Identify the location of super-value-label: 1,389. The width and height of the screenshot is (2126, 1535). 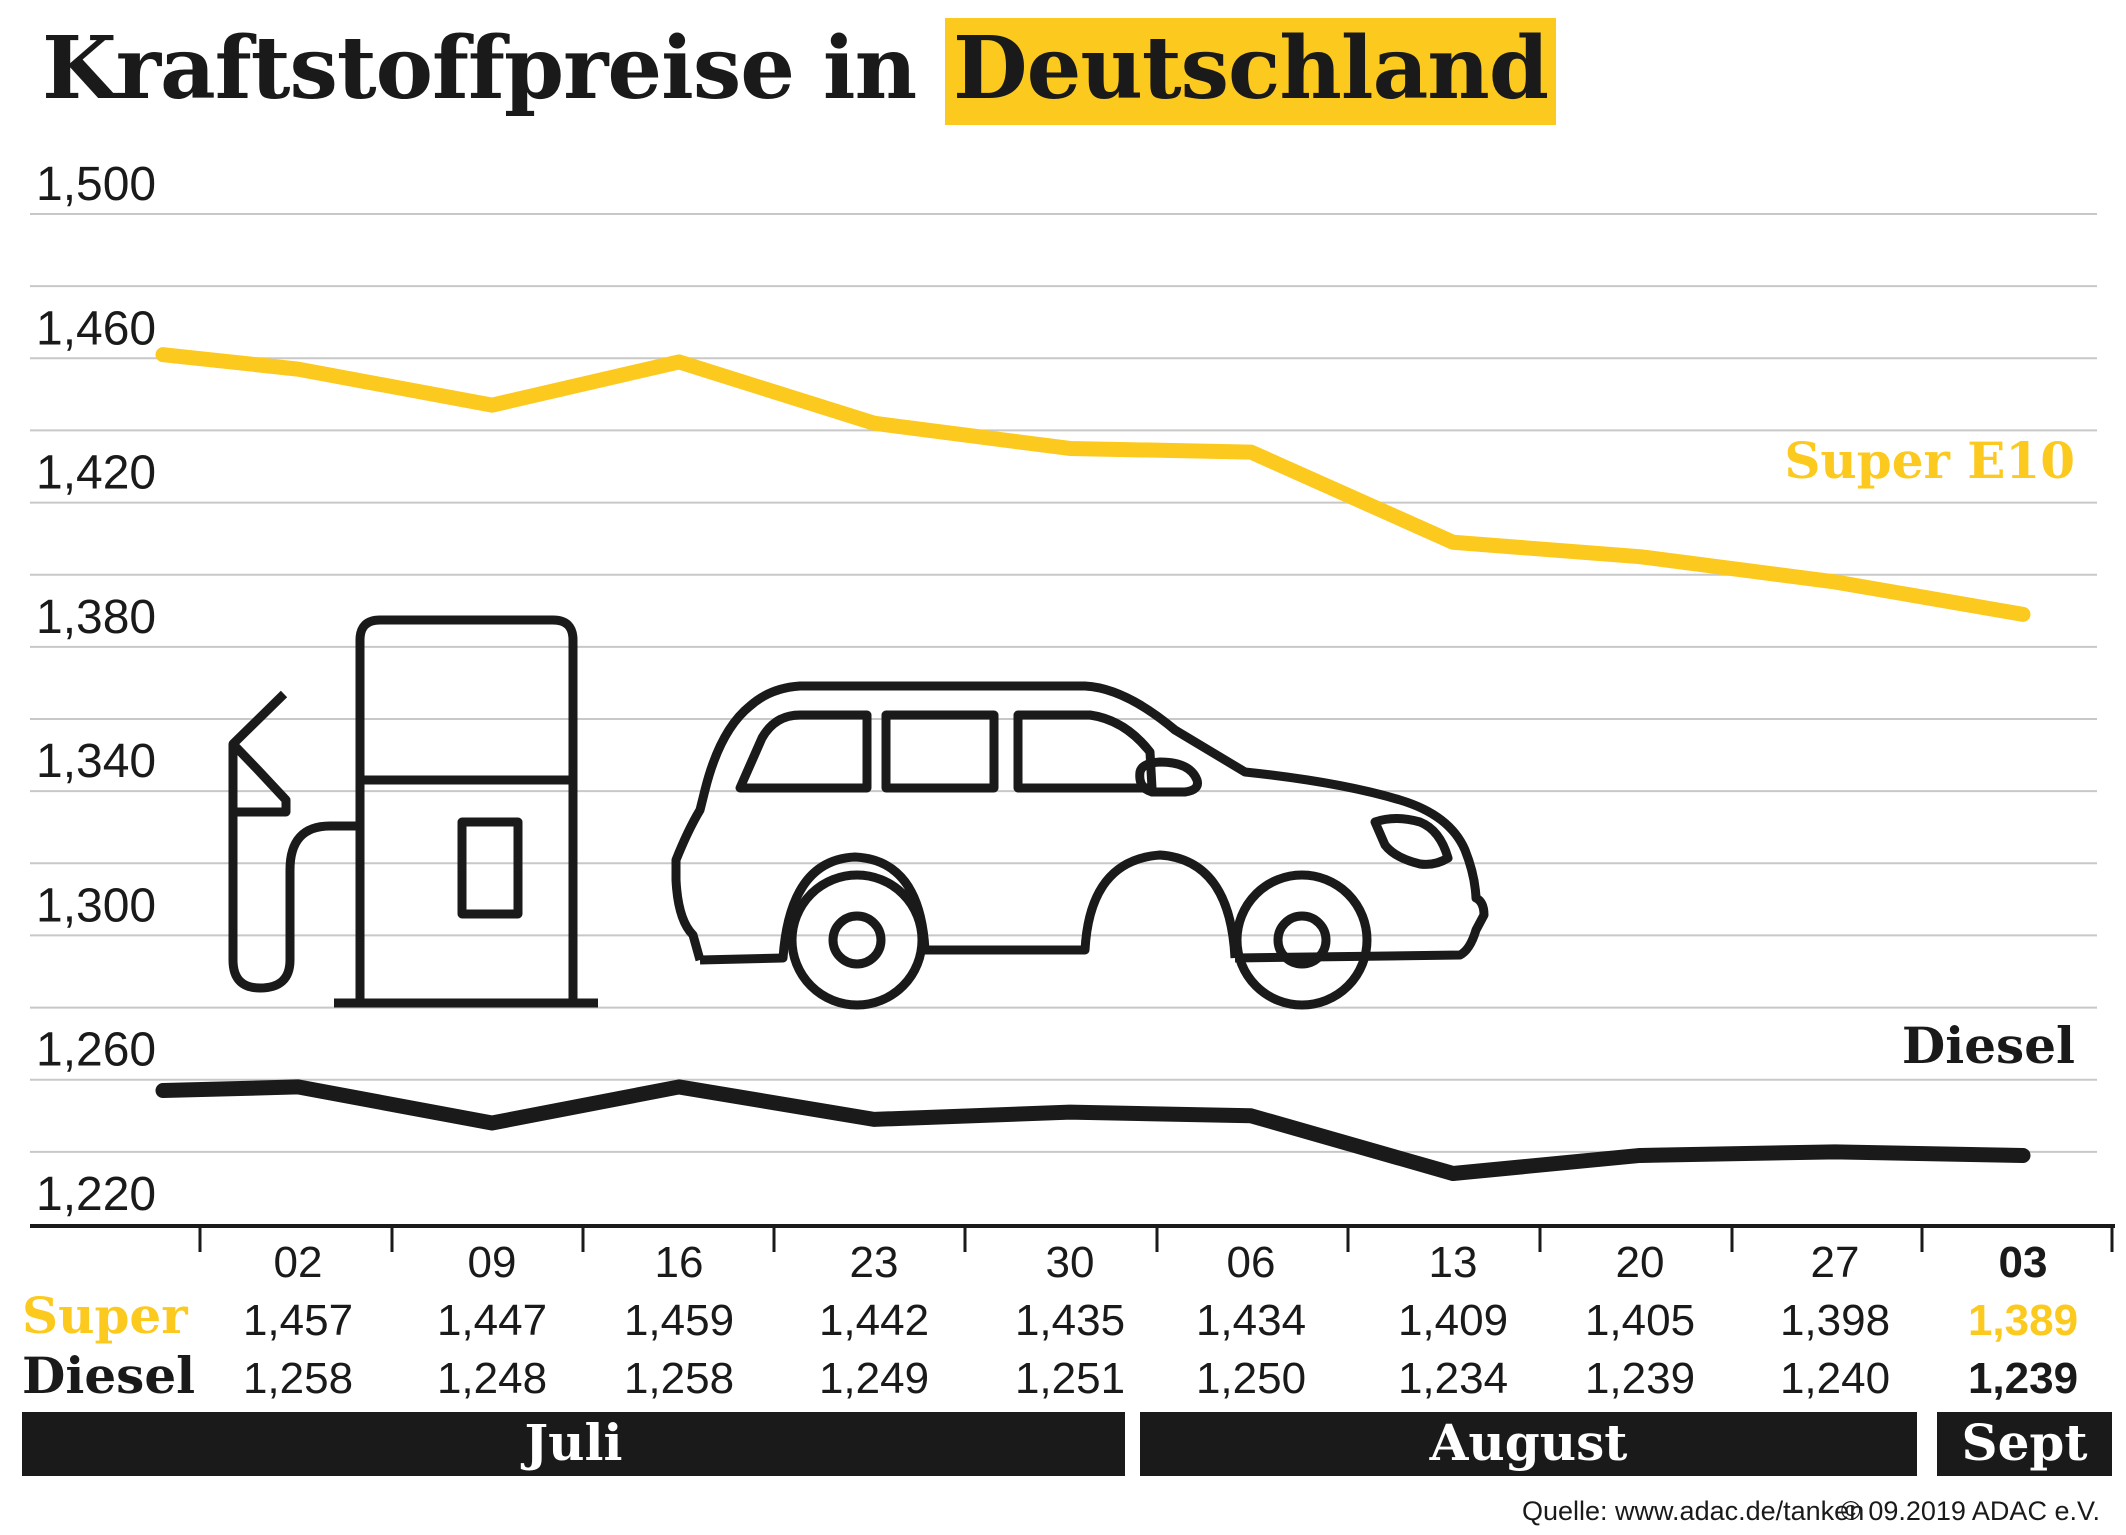
(2023, 1320).